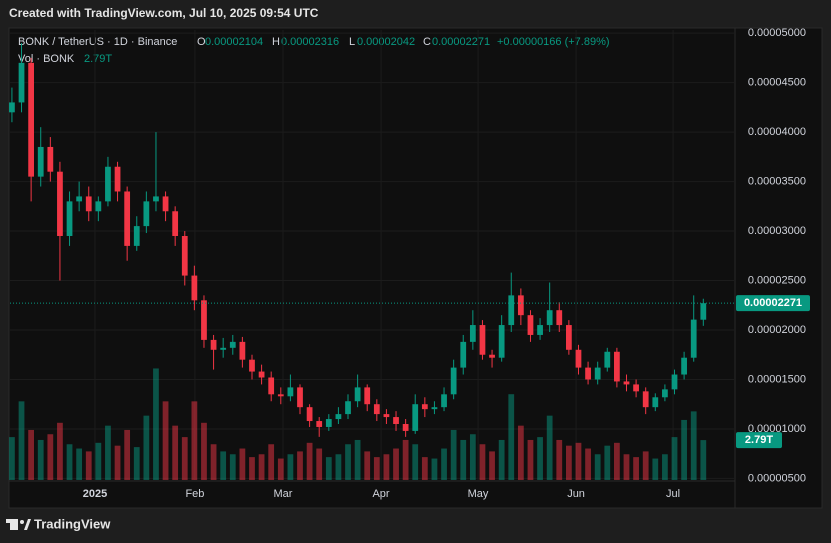 Image resolution: width=831 pixels, height=543 pixels. What do you see at coordinates (352, 42) in the screenshot?
I see `ohlc-letter: L` at bounding box center [352, 42].